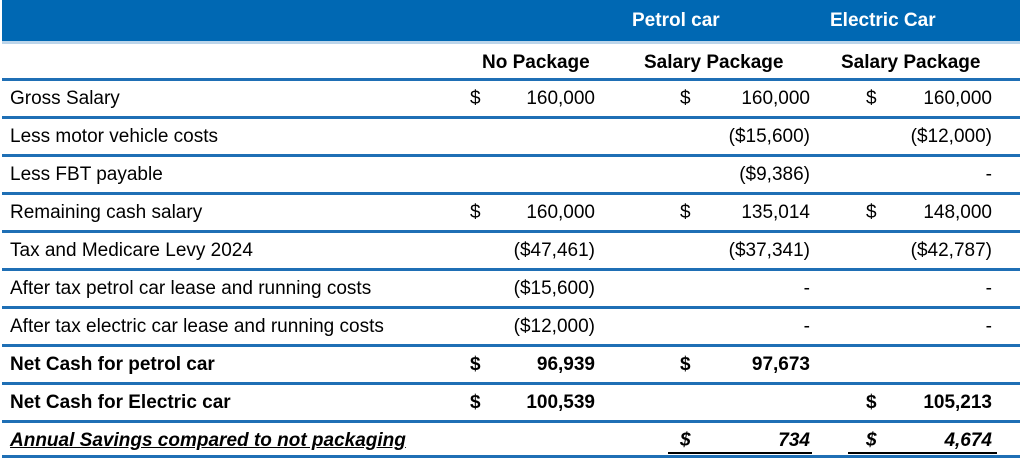 The image size is (1024, 463). Describe the element at coordinates (86, 174) in the screenshot. I see `row-label: Less FBT payable` at that location.